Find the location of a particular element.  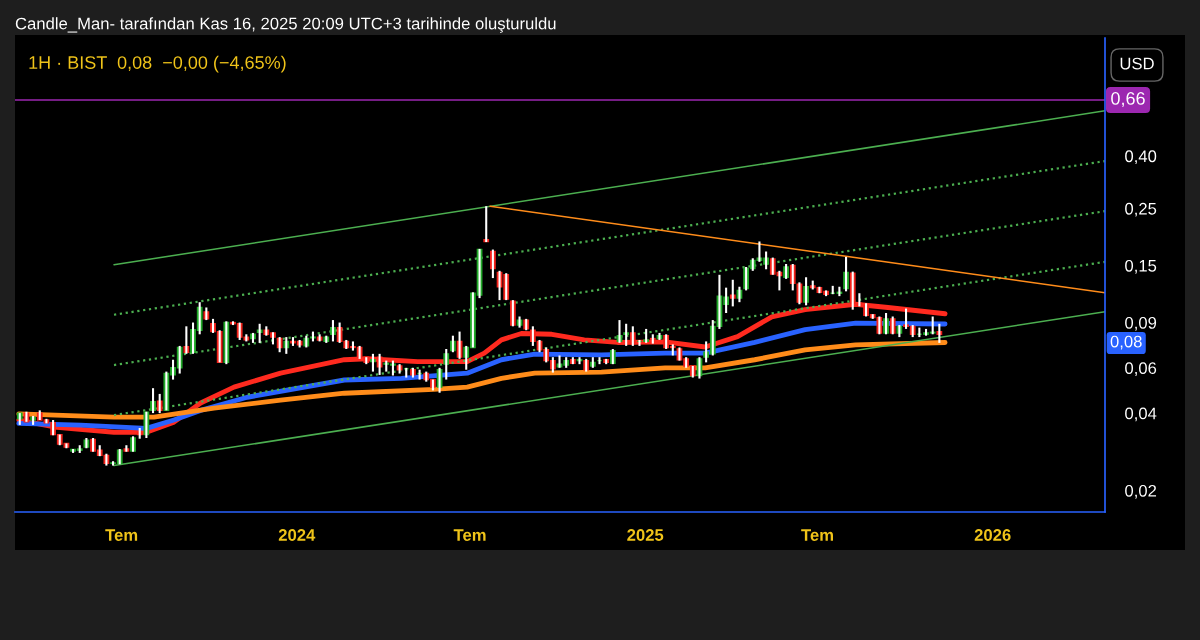

x-tick-label: 2024 is located at coordinates (297, 535).